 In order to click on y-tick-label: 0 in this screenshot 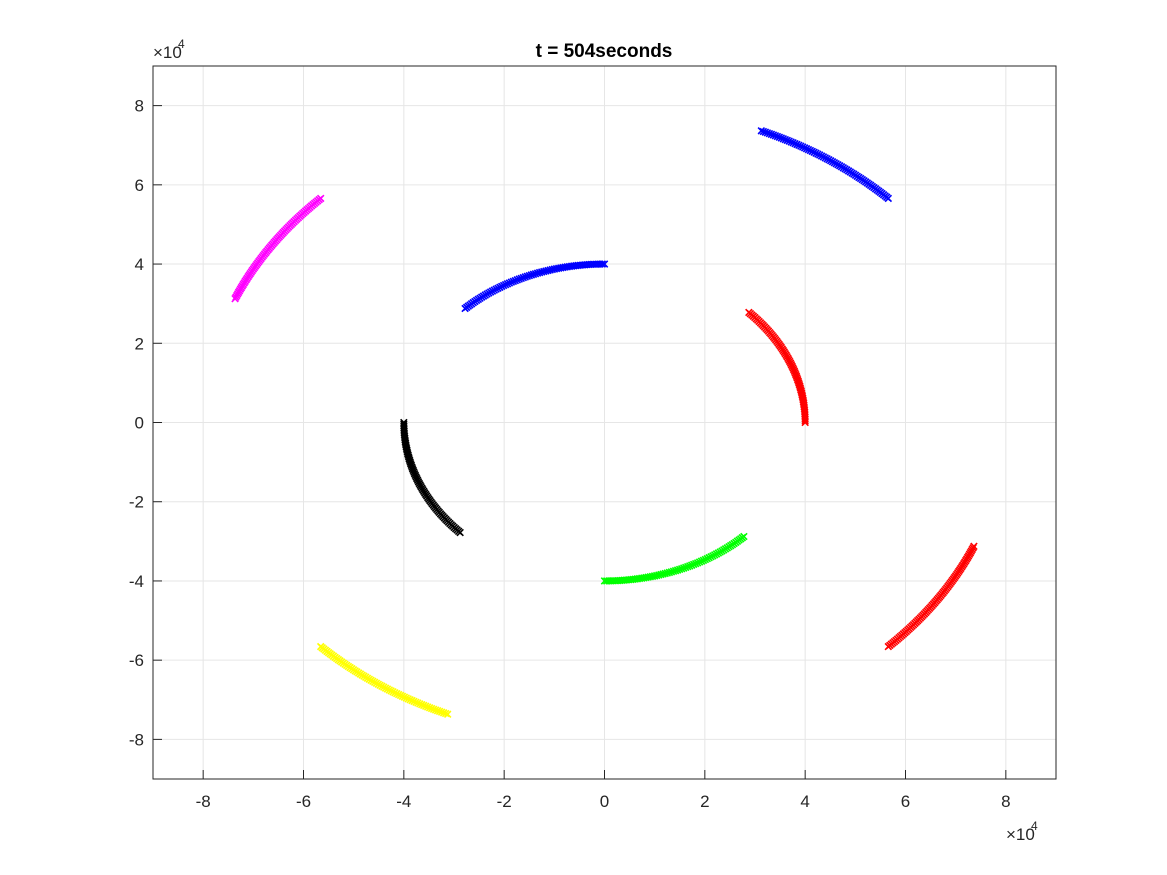, I will do `click(139, 423)`.